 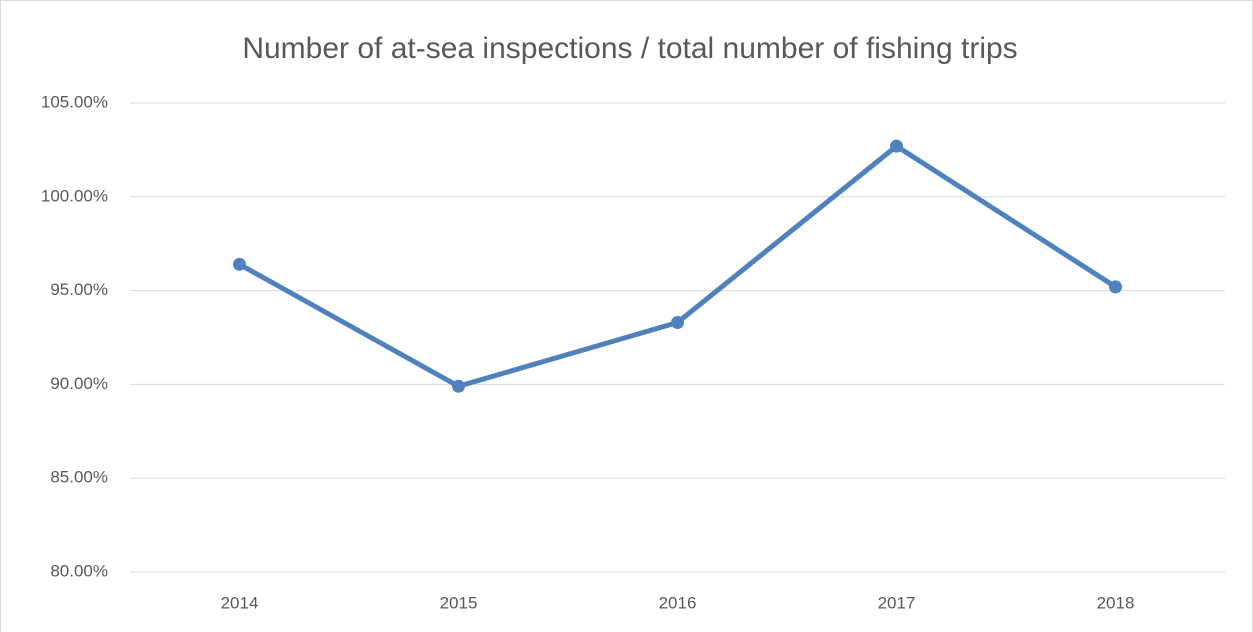 I want to click on y-tick-label: 90.00%, so click(x=79, y=383).